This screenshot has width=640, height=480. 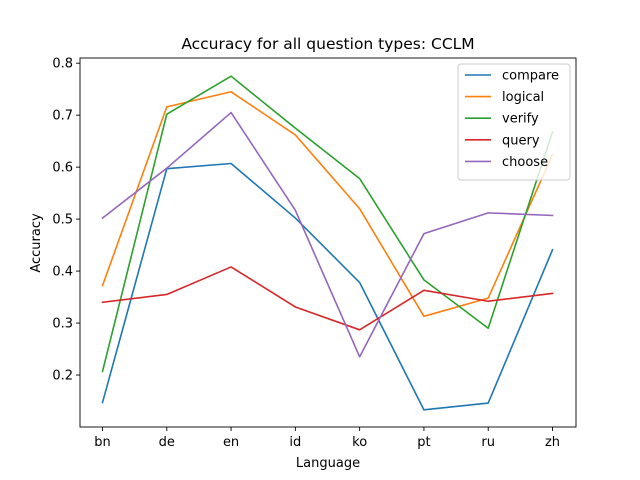 I want to click on x-tick-label-de: de, so click(x=167, y=442).